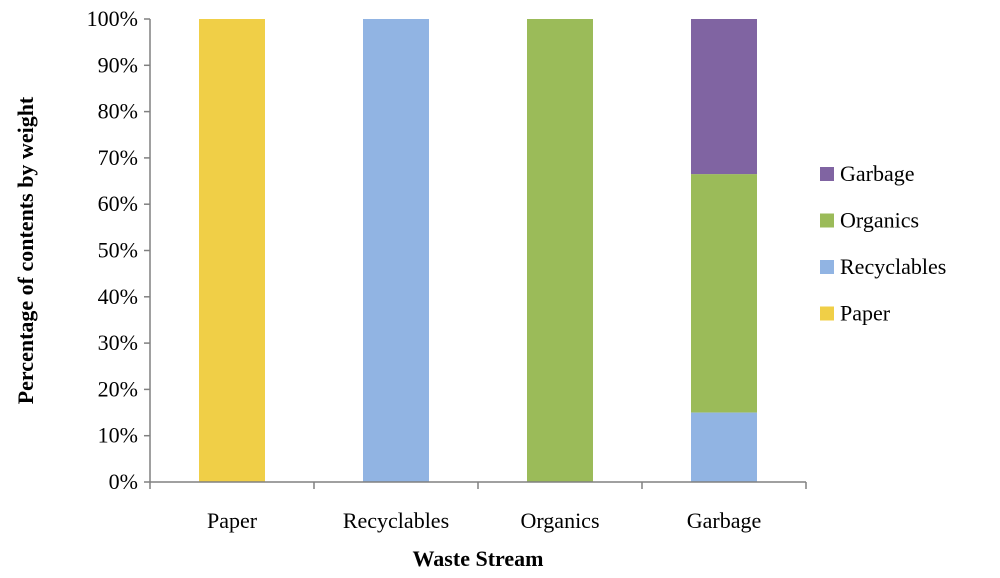 Image resolution: width=1000 pixels, height=578 pixels. Describe the element at coordinates (396, 250) in the screenshot. I see `bar-recyclables-recyclables` at that location.